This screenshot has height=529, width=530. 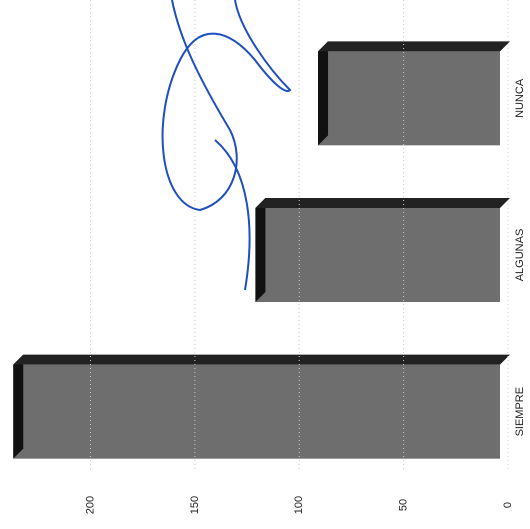 I want to click on category-label: SIEMPRE, so click(x=520, y=412).